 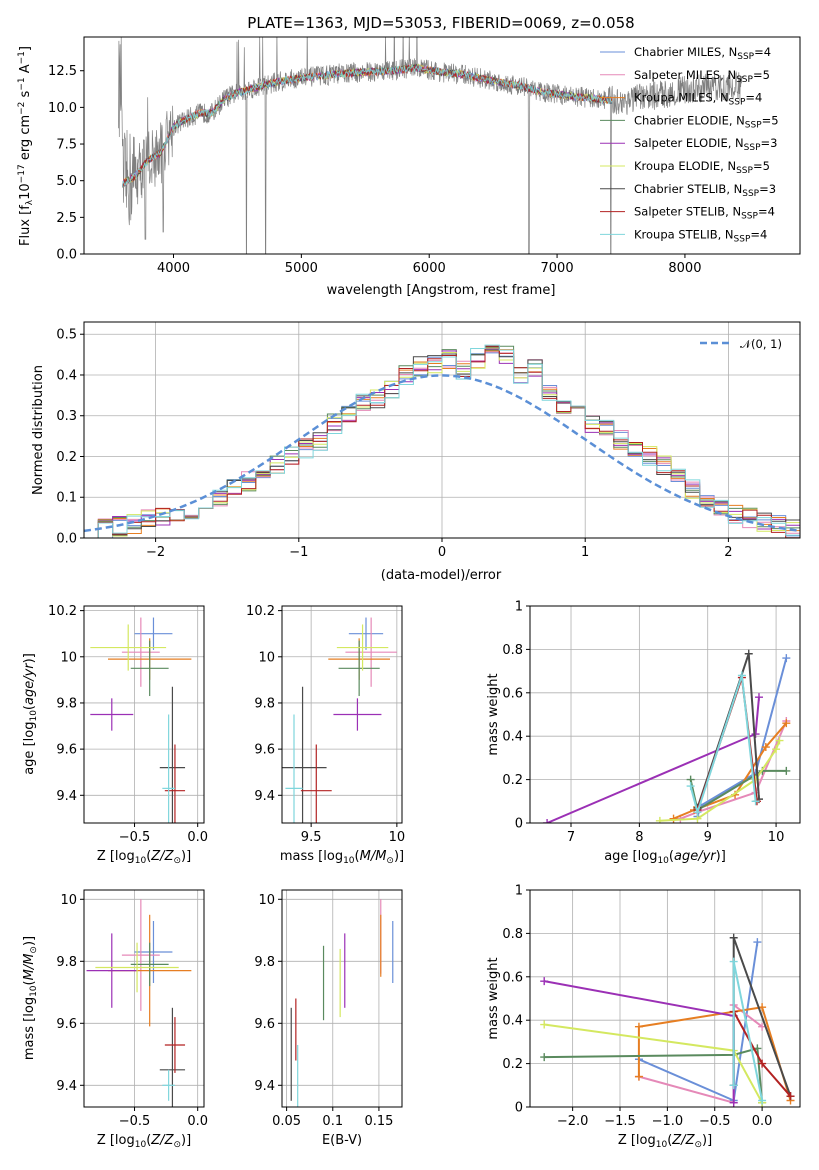 I want to click on x-tick-label: 0, so click(x=442, y=552).